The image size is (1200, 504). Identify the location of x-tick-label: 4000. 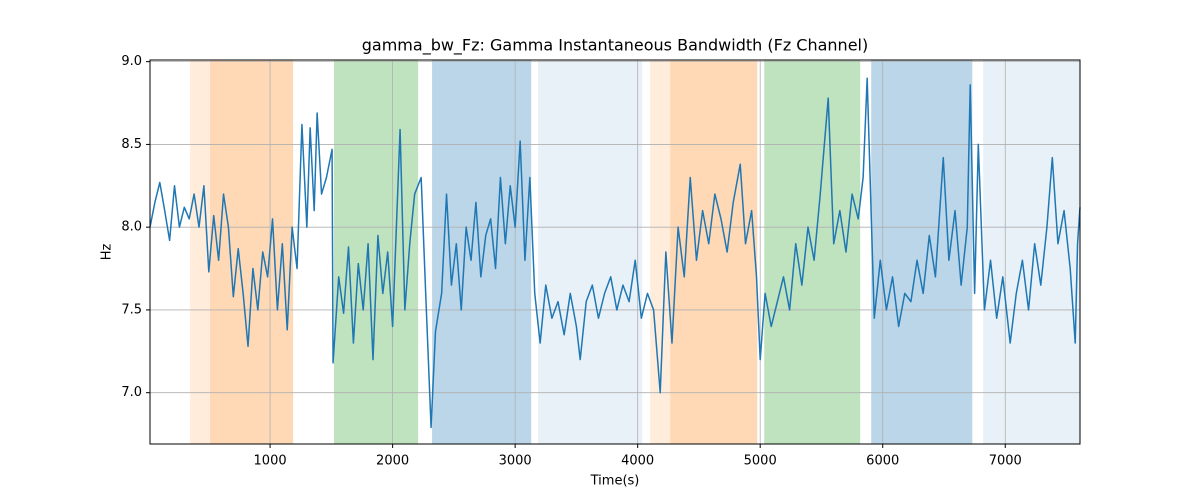
(637, 461).